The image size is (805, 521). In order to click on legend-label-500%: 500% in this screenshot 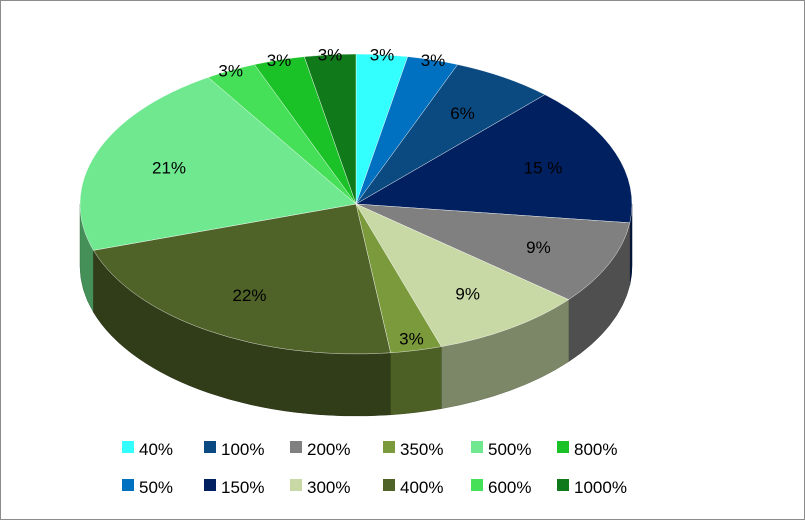, I will do `click(509, 449)`.